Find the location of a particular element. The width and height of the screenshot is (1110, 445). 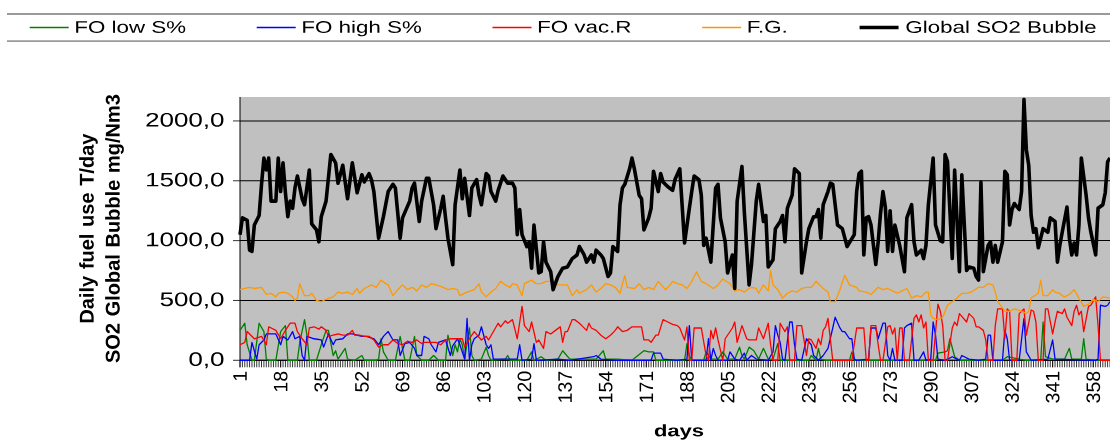

x-tick-label: 35 is located at coordinates (321, 381).